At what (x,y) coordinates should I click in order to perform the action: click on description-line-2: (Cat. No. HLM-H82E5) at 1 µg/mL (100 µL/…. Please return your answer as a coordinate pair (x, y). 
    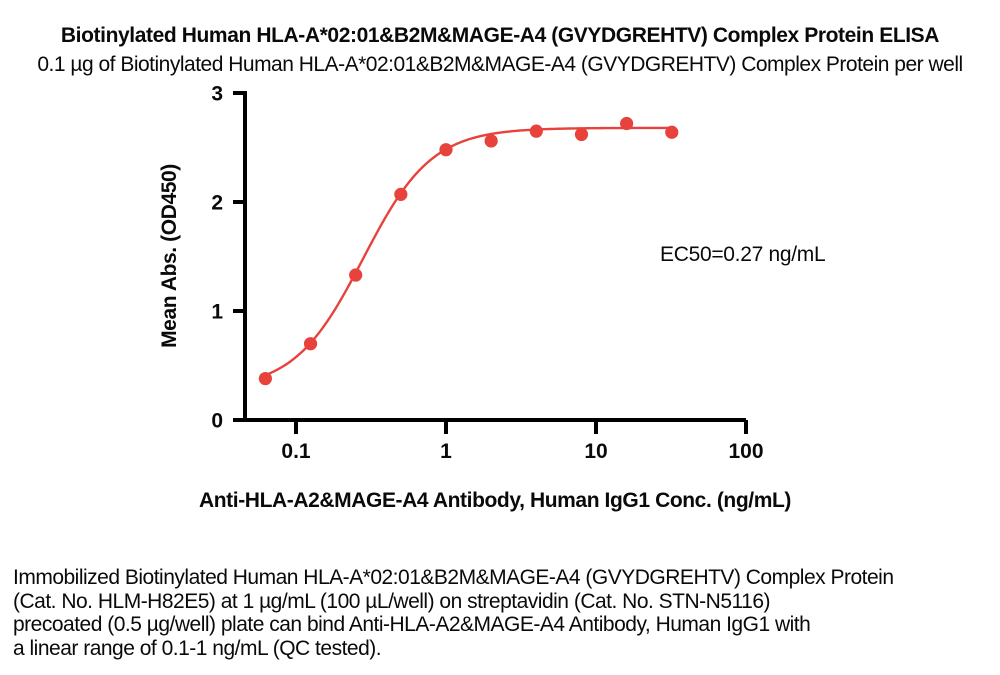
    Looking at the image, I should click on (392, 601).